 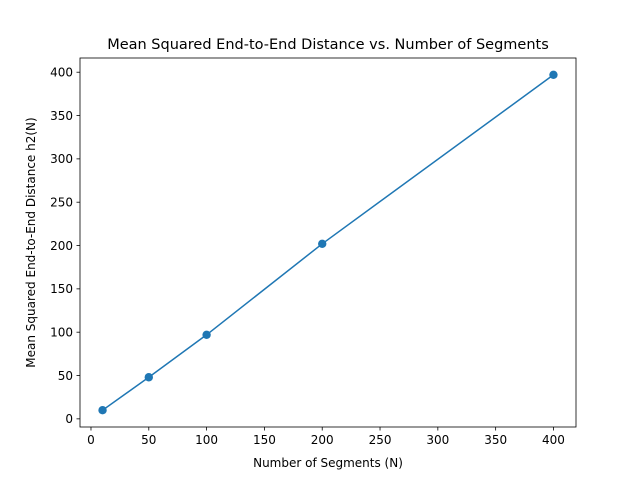 I want to click on x-tick-label: 250, so click(x=380, y=440).